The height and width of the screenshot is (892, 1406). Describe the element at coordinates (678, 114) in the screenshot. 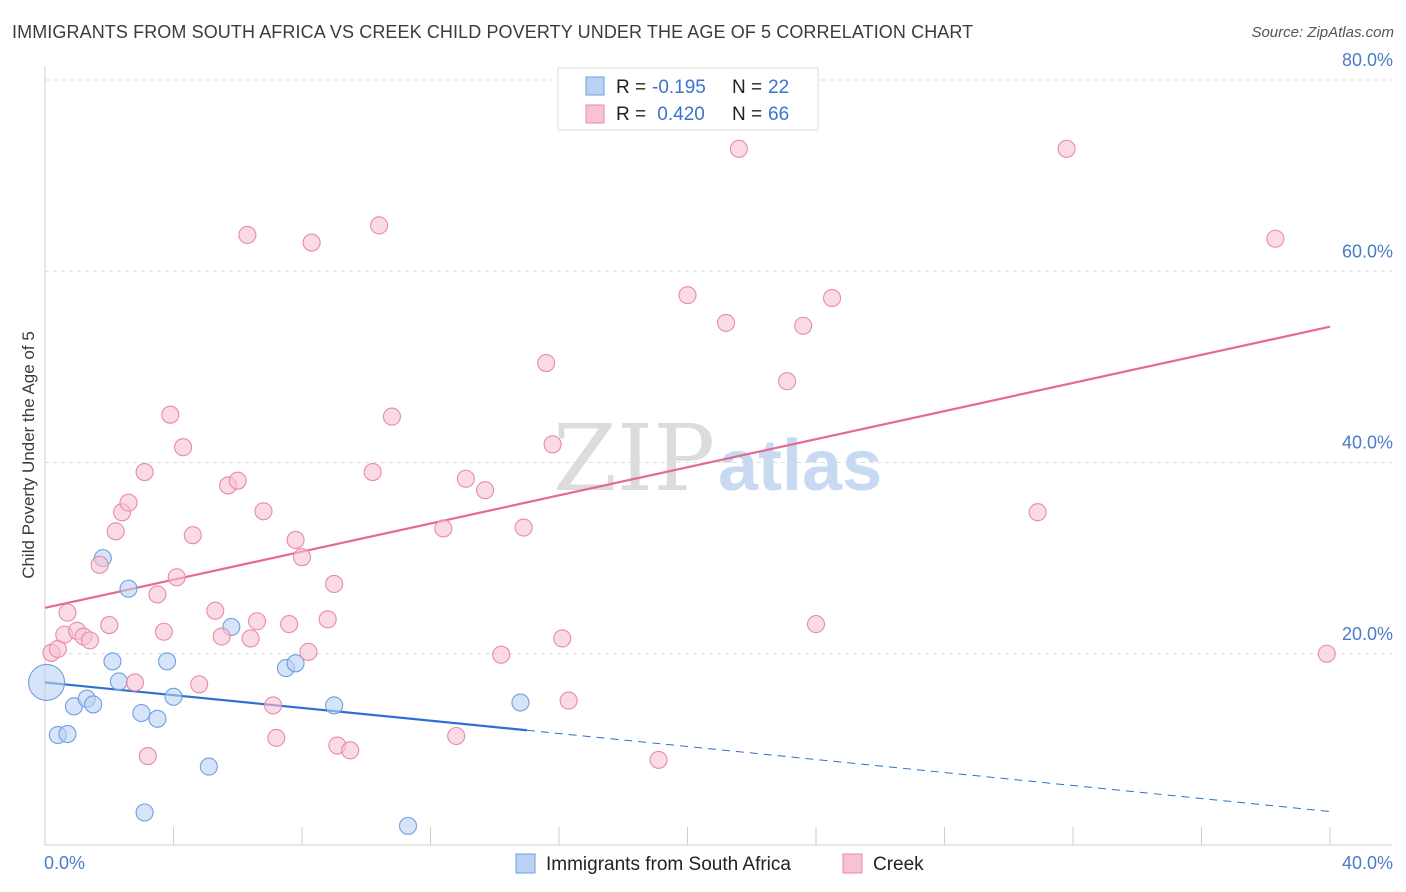

I see `legend-r-value-2: 0.420` at that location.